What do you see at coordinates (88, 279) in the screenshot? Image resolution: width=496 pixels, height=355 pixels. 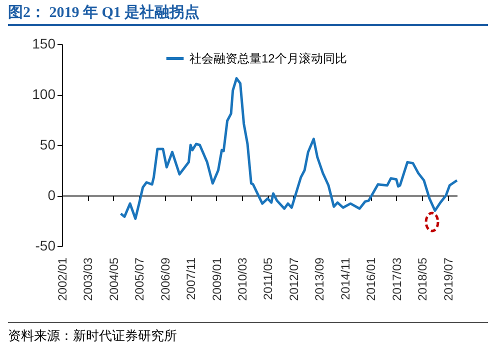 I see `x-tick-label: 2003/03` at bounding box center [88, 279].